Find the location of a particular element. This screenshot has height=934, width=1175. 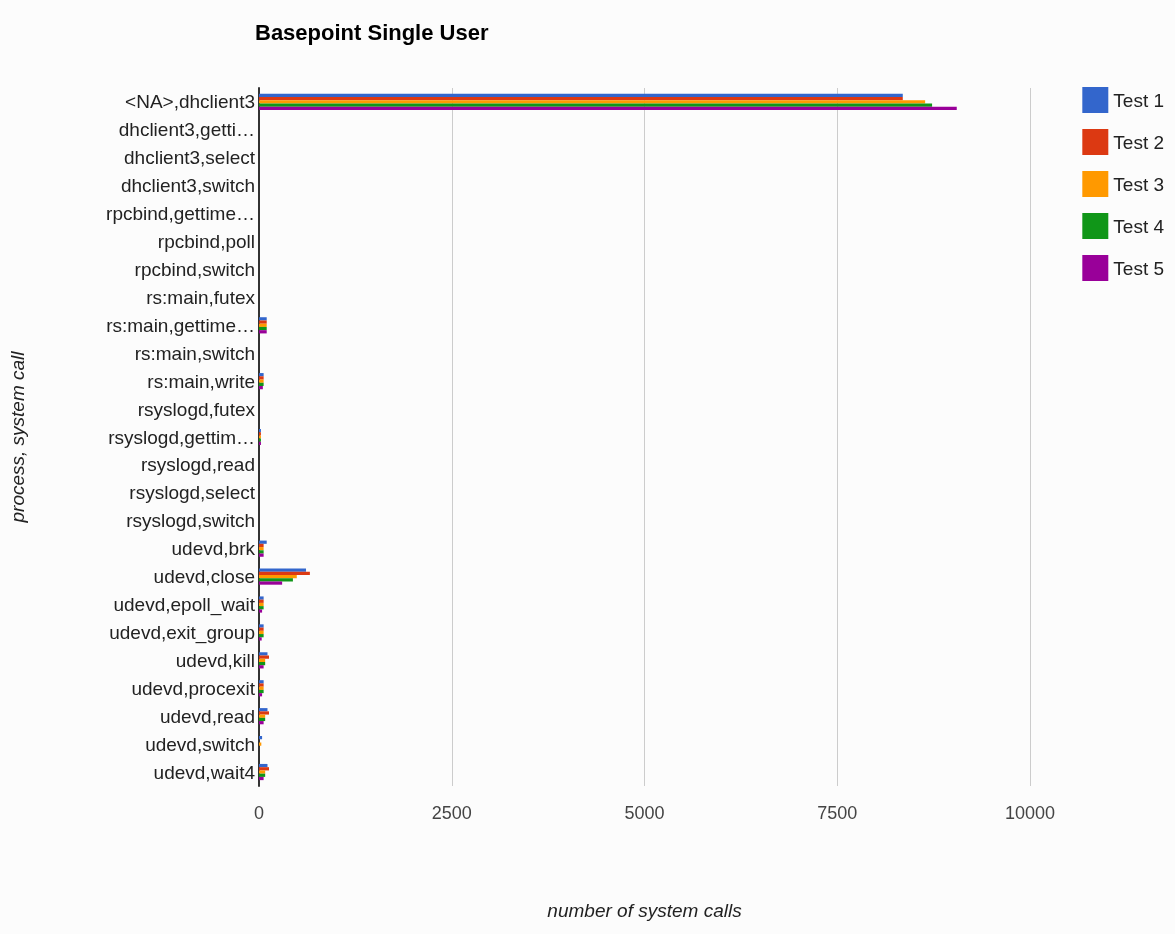

x-axis-title: number of system calls is located at coordinates (645, 910).